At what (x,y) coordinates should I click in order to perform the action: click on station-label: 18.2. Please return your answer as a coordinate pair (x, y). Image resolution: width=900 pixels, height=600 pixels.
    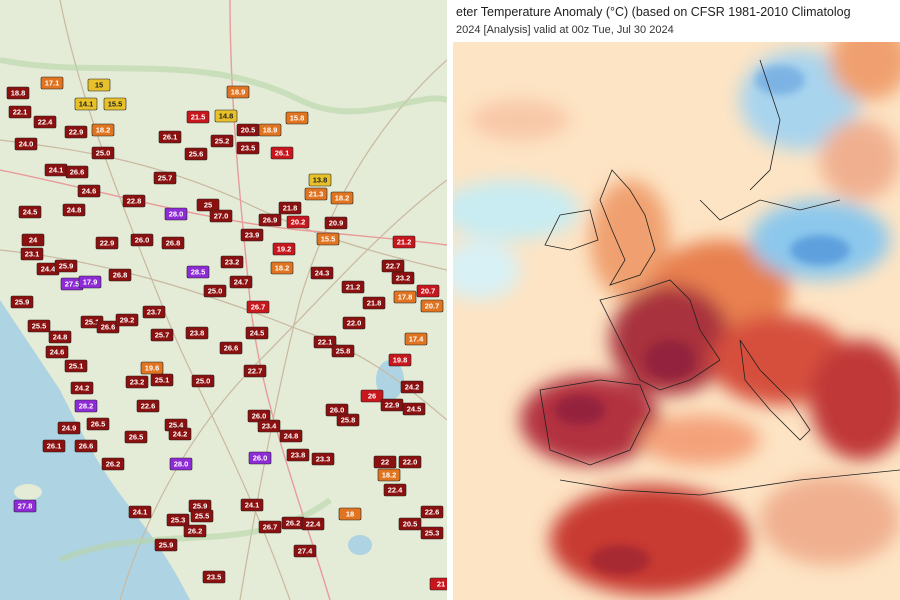
    Looking at the image, I should click on (342, 198).